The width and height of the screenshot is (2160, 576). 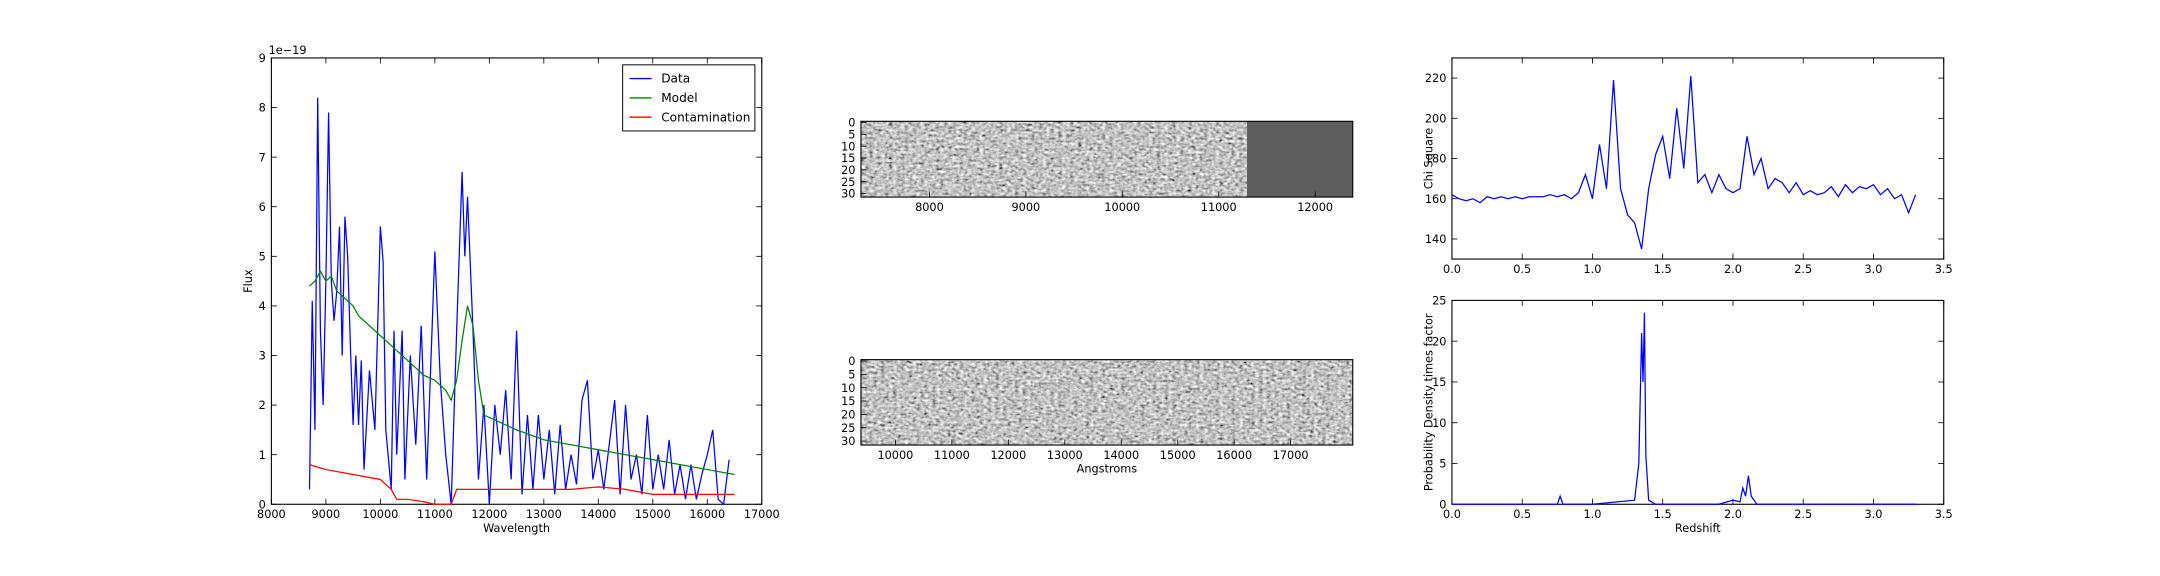 I want to click on y-tick-label: 160, so click(x=1436, y=199).